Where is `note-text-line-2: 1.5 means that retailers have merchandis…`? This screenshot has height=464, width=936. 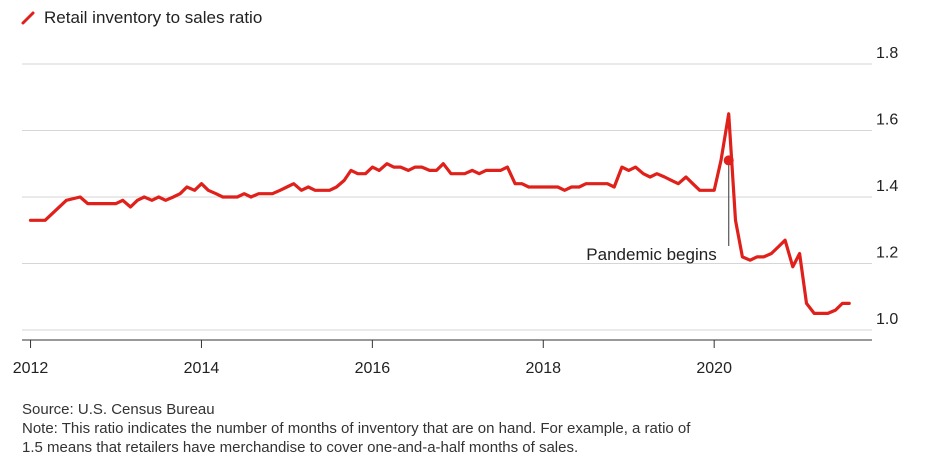 note-text-line-2: 1.5 means that retailers have merchandis… is located at coordinates (300, 447).